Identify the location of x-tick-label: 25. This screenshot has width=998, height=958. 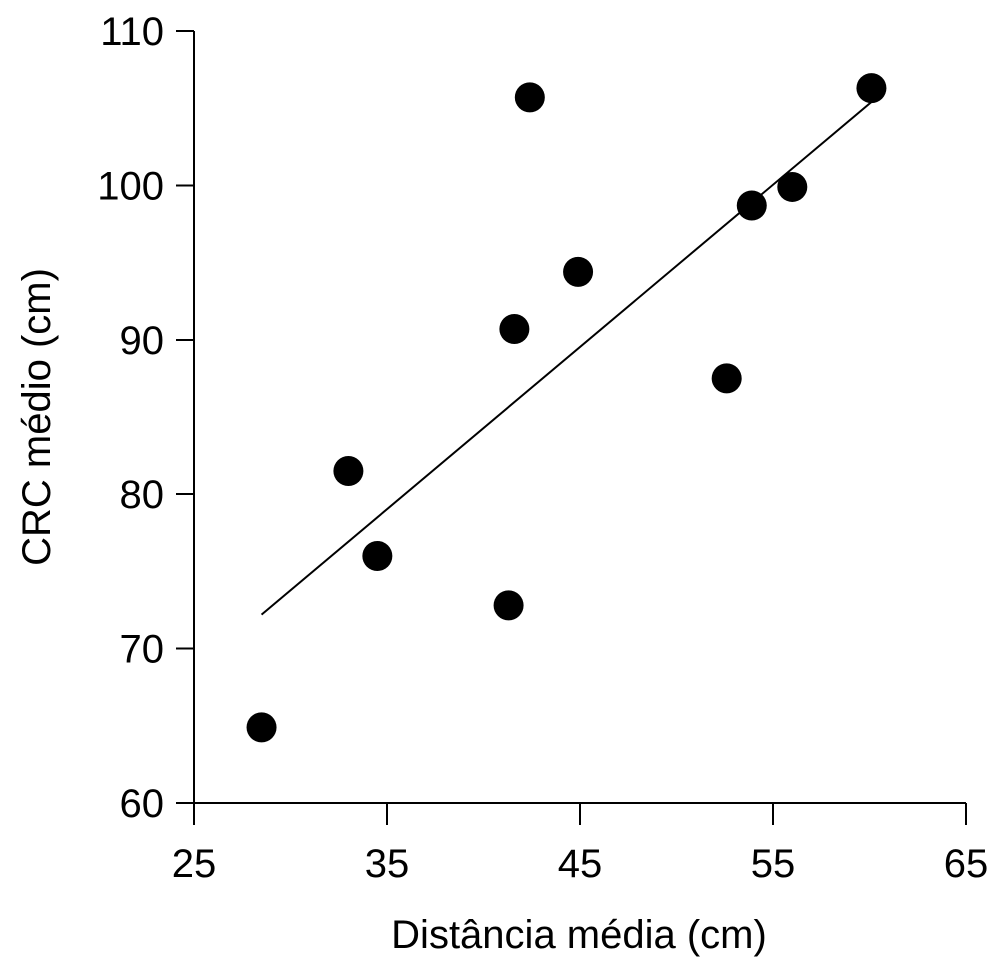
(194, 864).